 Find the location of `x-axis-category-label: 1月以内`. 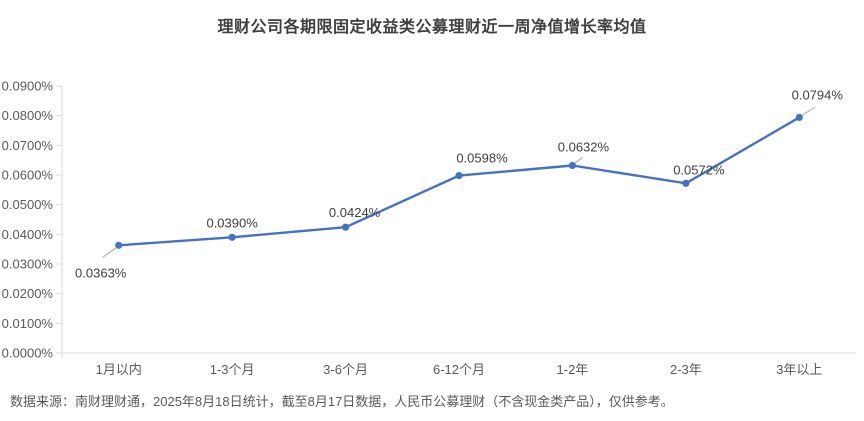

x-axis-category-label: 1月以内 is located at coordinates (119, 369).